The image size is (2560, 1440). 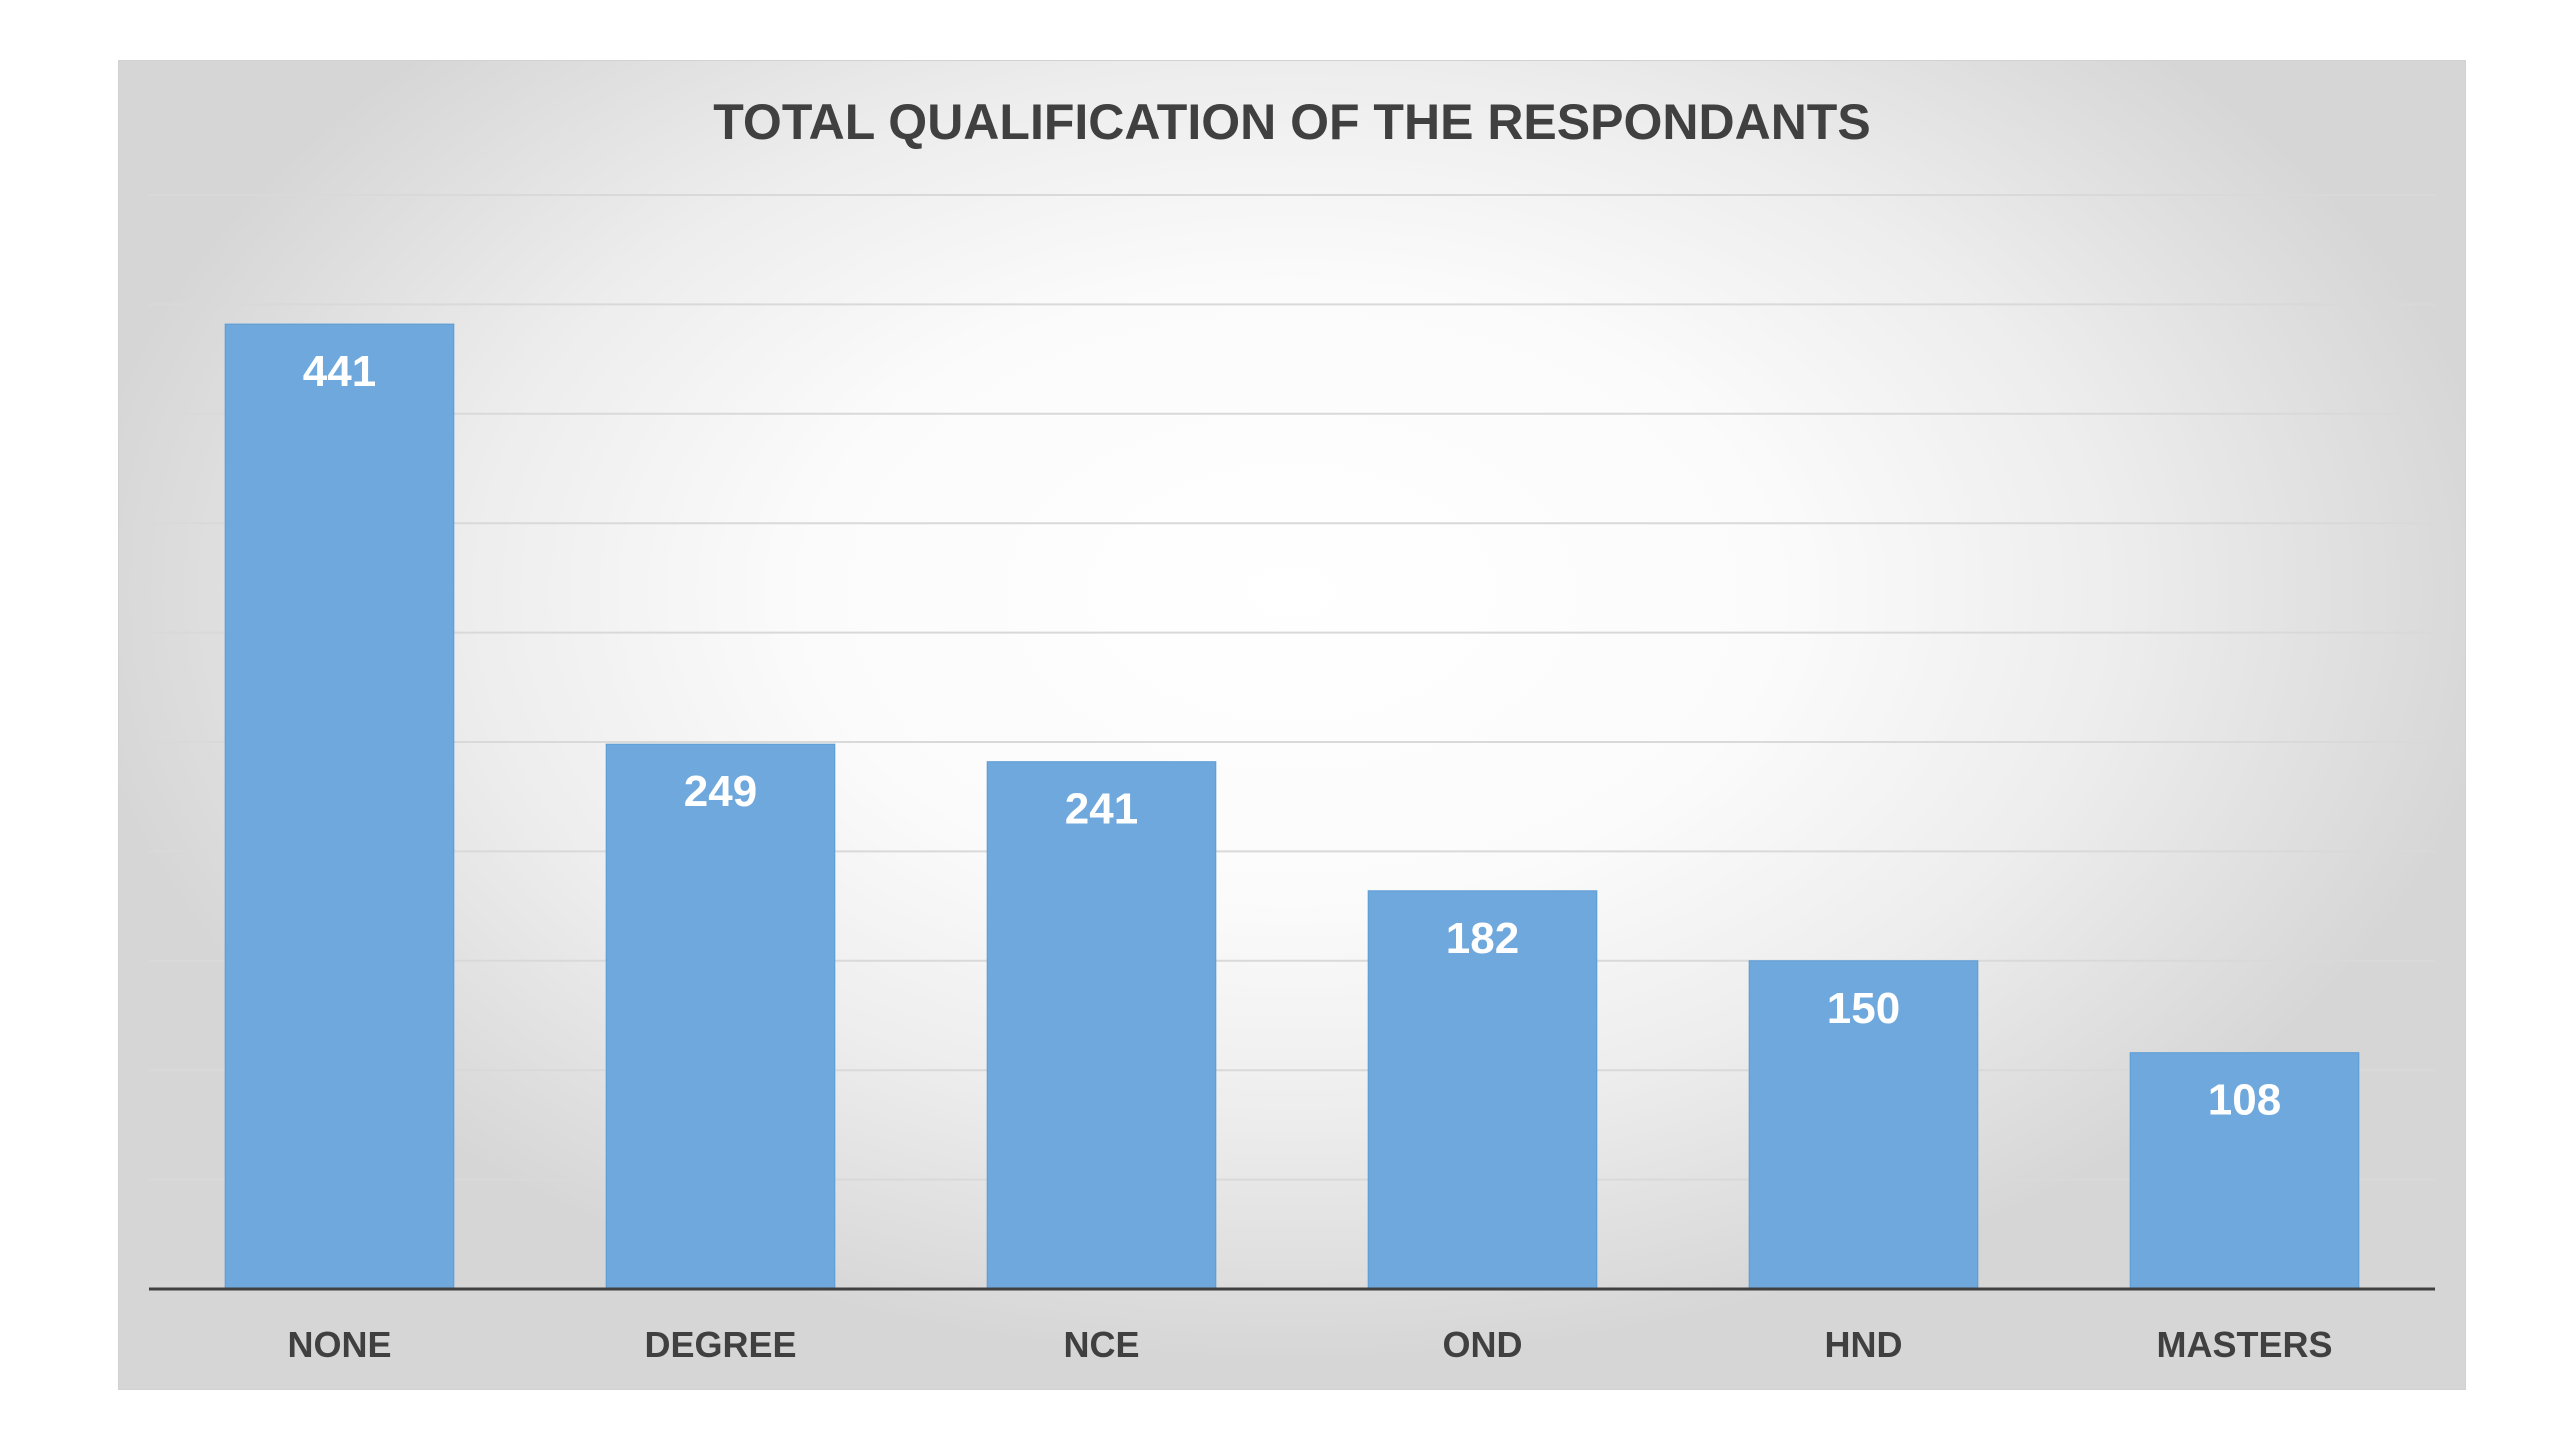 I want to click on data-label-ond: 182, so click(x=1482, y=938).